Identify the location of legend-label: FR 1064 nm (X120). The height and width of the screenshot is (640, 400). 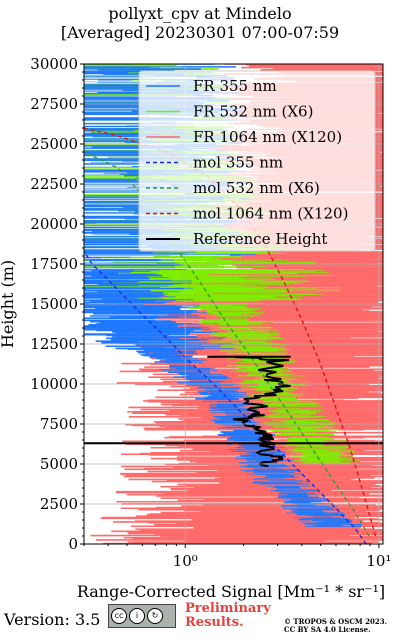
(267, 137).